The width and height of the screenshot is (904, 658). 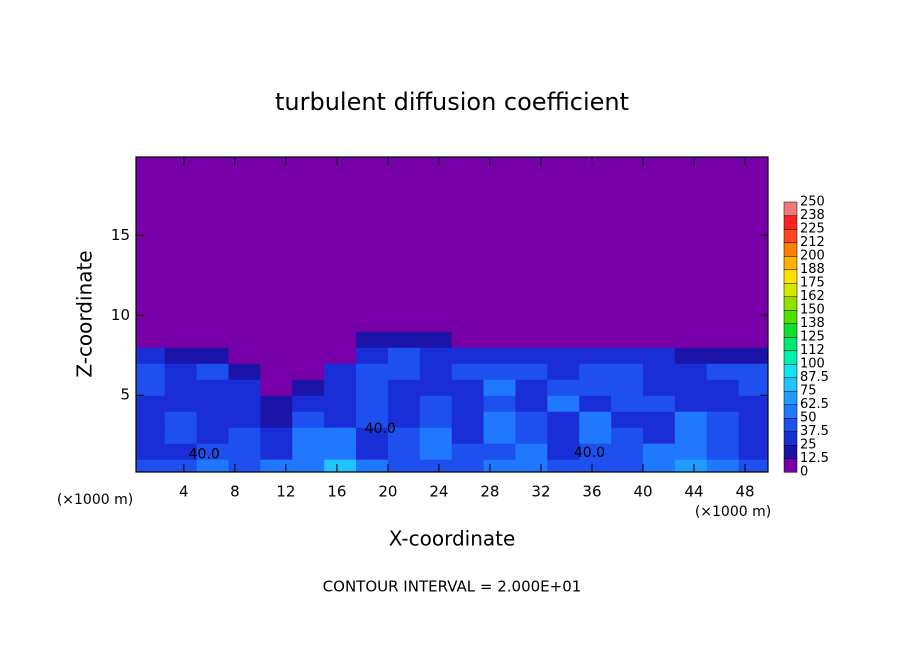 I want to click on colorbar-label: 100, so click(x=812, y=364).